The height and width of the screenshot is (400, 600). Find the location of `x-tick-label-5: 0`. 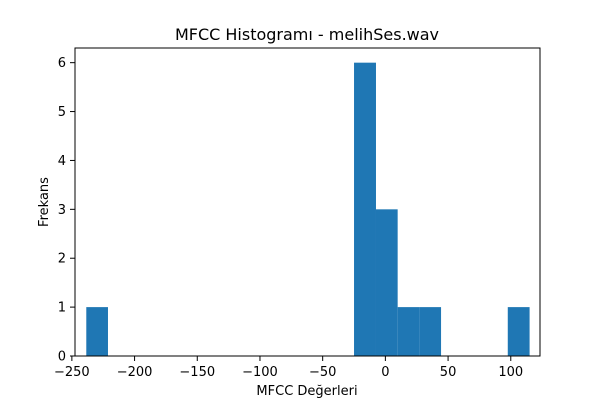

x-tick-label-5: 0 is located at coordinates (385, 372).